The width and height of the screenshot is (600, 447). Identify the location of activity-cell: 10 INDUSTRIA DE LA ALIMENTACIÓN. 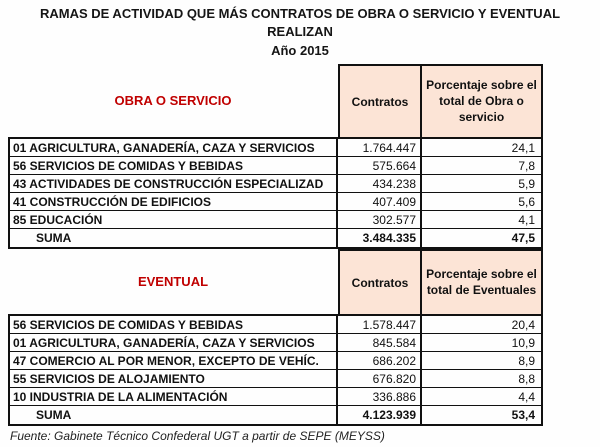
(174, 397).